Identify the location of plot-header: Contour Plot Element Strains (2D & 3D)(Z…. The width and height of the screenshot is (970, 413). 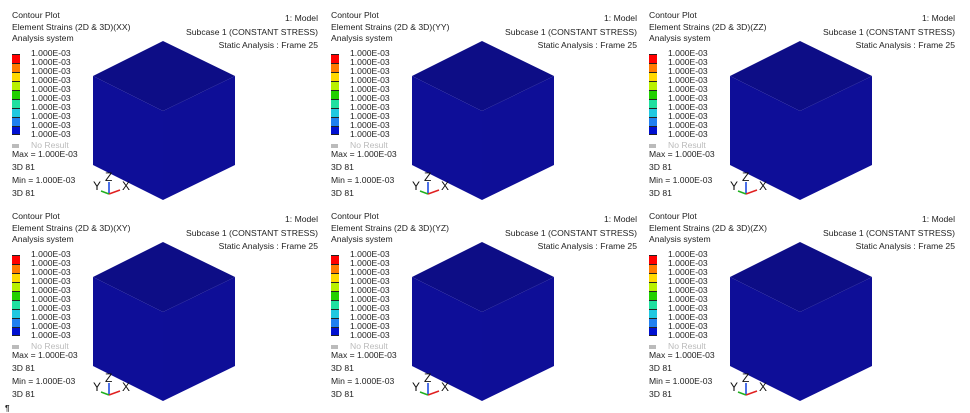
(708, 228).